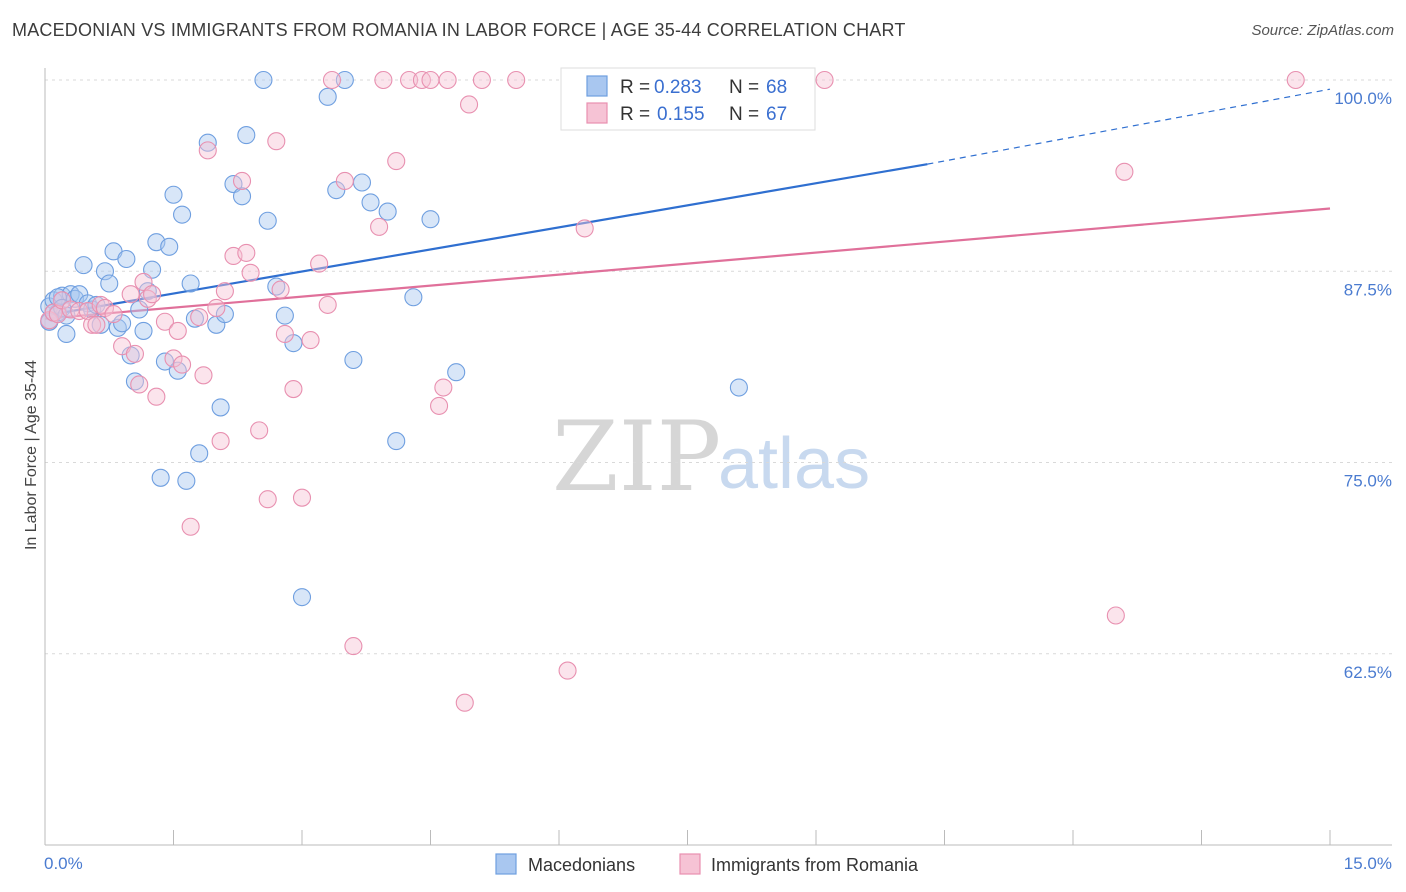 This screenshot has height=892, width=1406. Describe the element at coordinates (815, 865) in the screenshot. I see `legend-label-romania: Immigrants from Romania` at that location.